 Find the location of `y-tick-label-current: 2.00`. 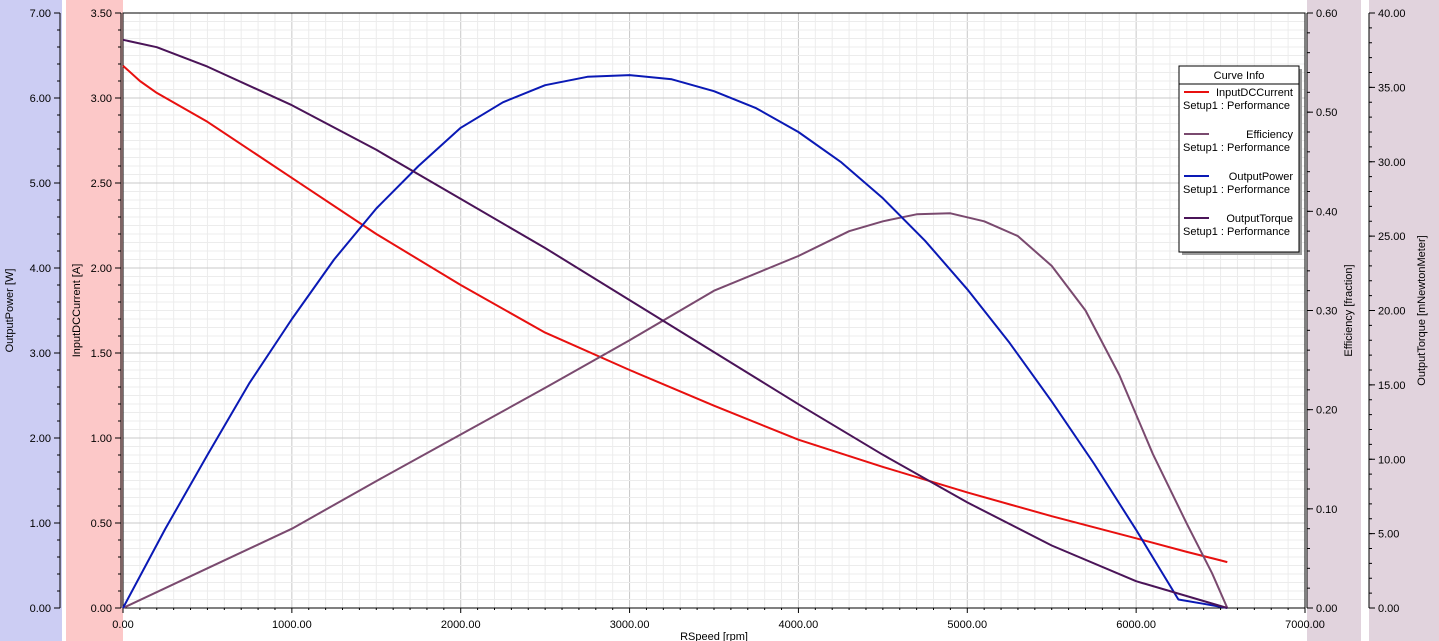

y-tick-label-current: 2.00 is located at coordinates (101, 269).